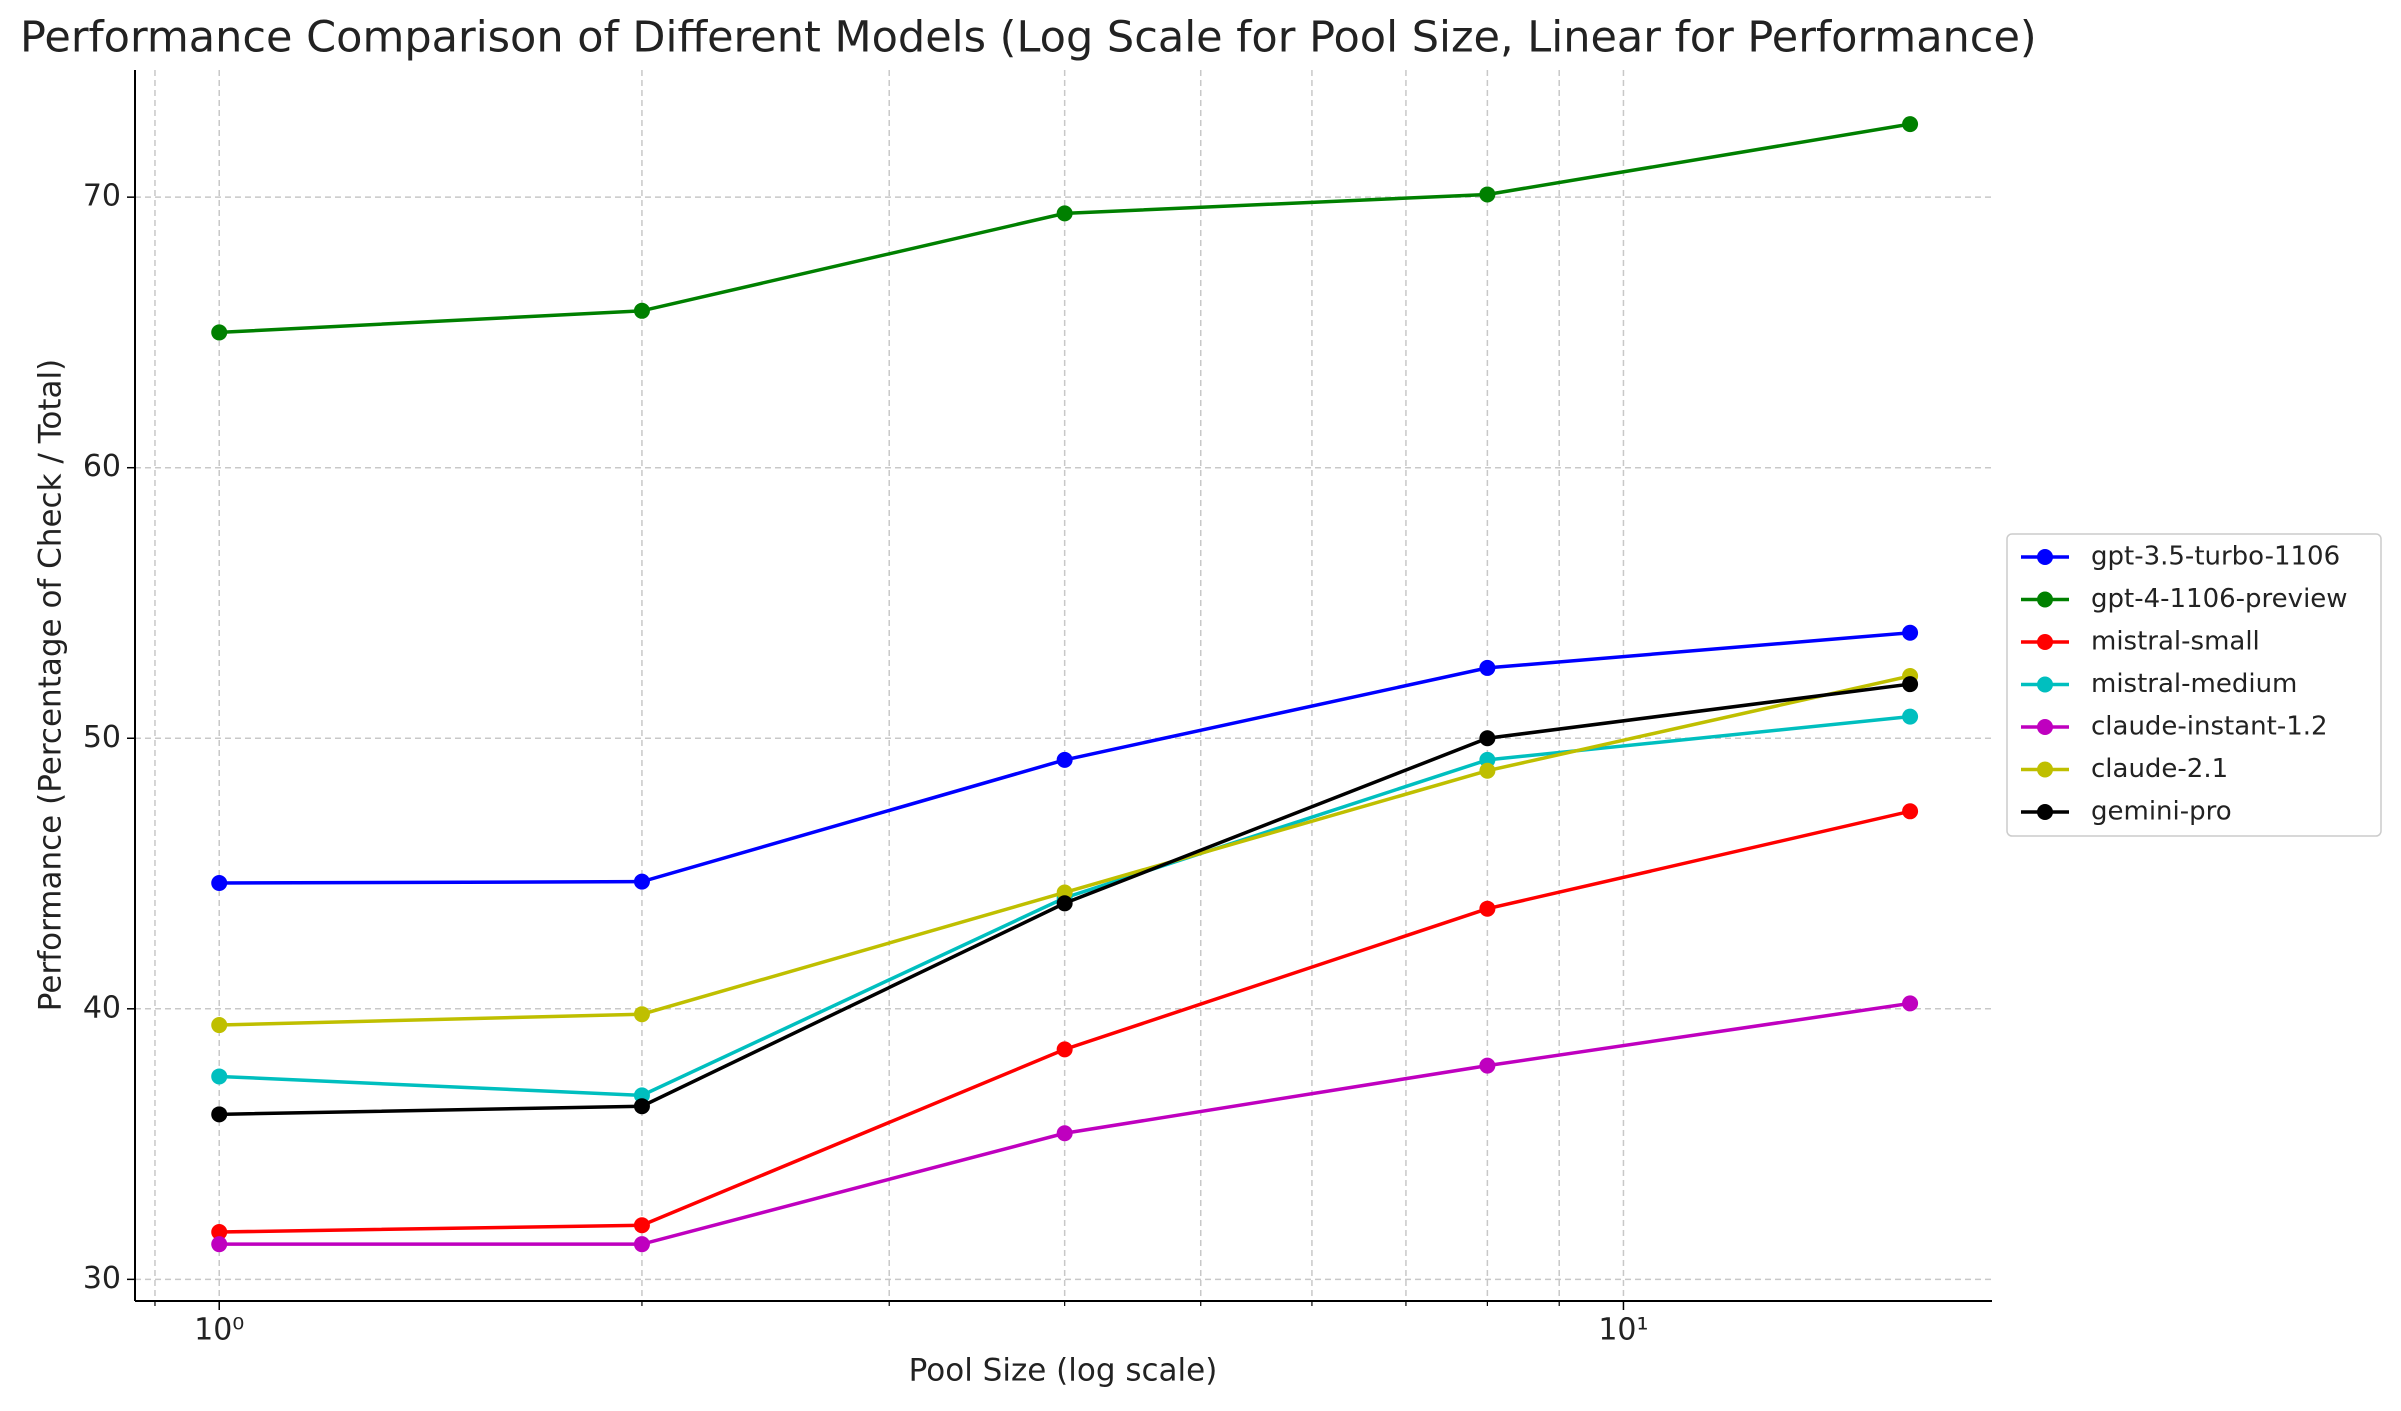 This screenshot has height=1411, width=2401. I want to click on y-tick-label: 60, so click(102, 466).